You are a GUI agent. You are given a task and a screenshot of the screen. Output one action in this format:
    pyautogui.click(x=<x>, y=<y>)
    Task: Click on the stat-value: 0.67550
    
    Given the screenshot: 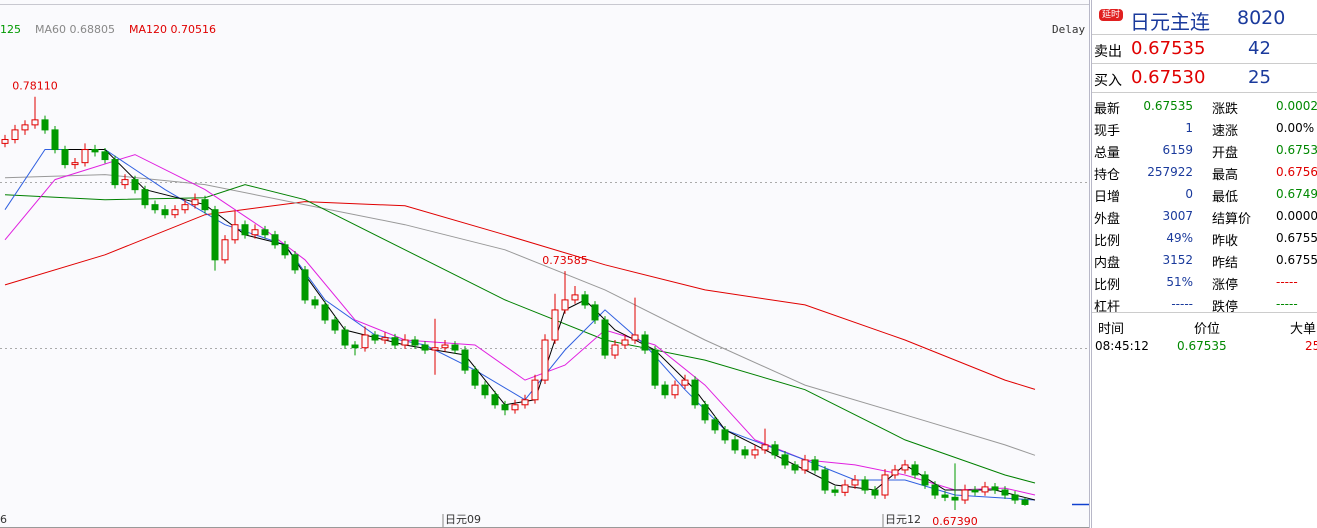 What is the action you would take?
    pyautogui.click(x=1296, y=260)
    